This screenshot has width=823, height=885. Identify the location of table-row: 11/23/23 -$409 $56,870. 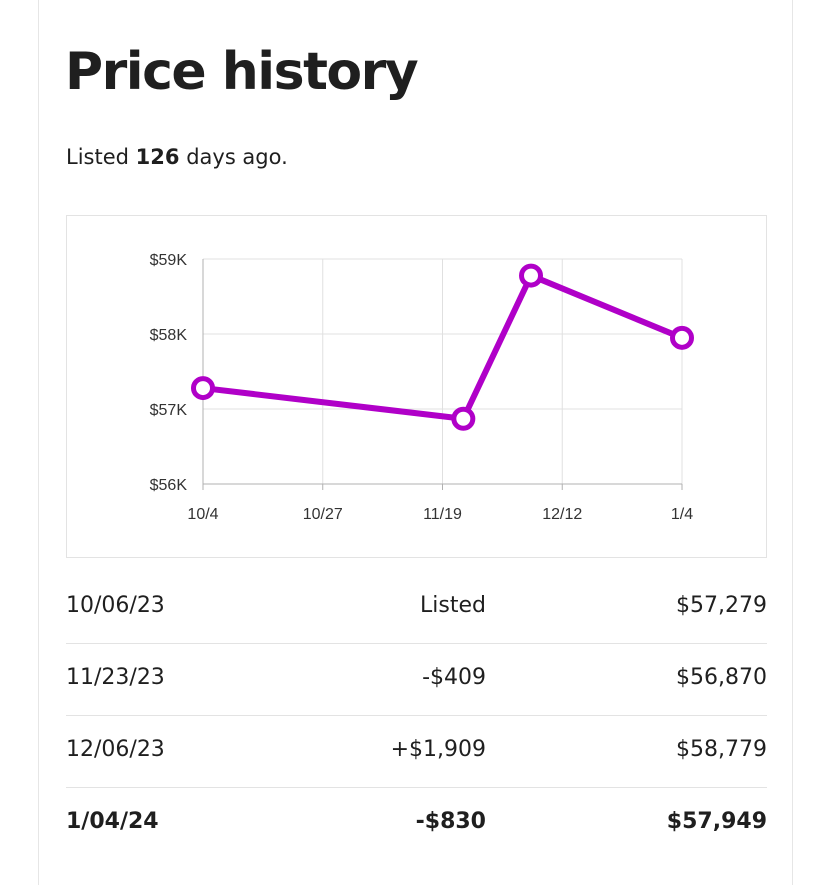
(416, 680).